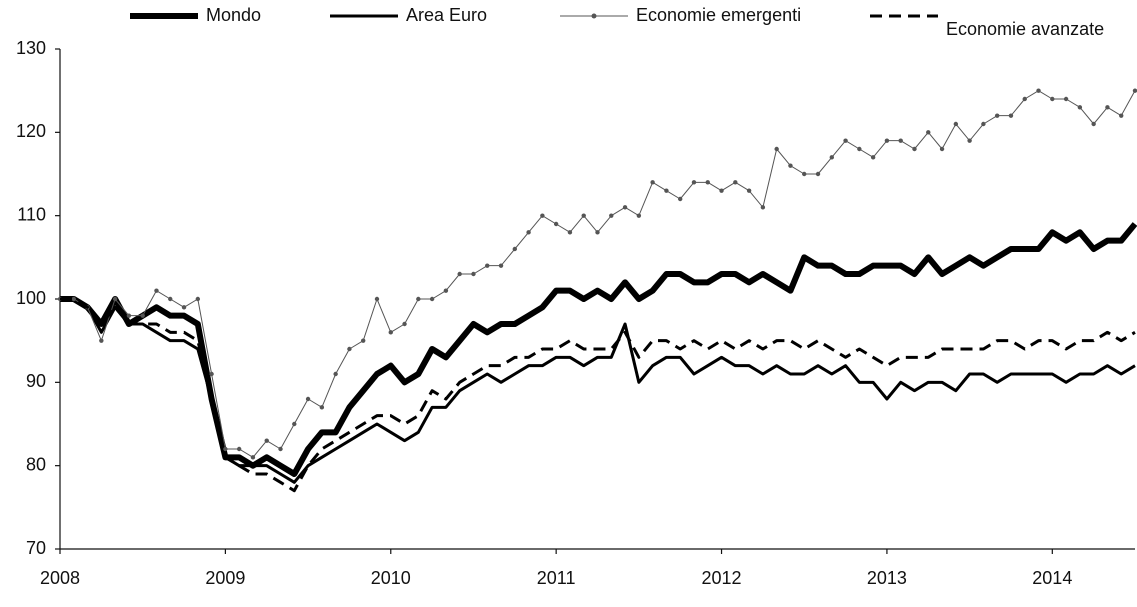 Image resolution: width=1137 pixels, height=607 pixels. Describe the element at coordinates (36, 464) in the screenshot. I see `y-tick-label: 80` at that location.